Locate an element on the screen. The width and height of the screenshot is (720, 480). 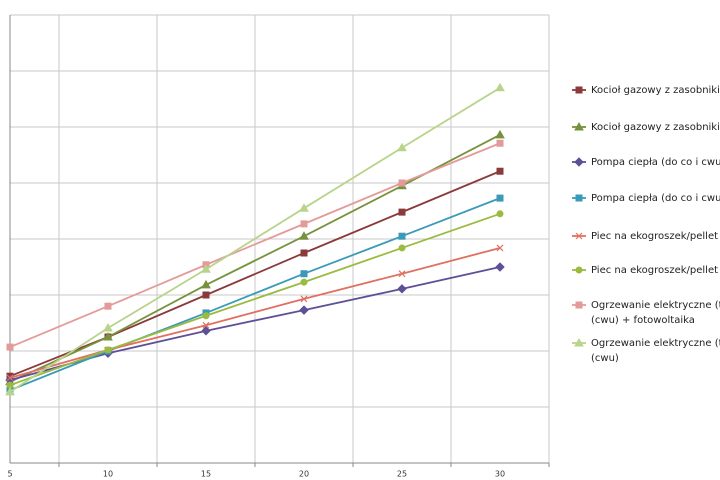
x-tick-label: 10 is located at coordinates (108, 474).